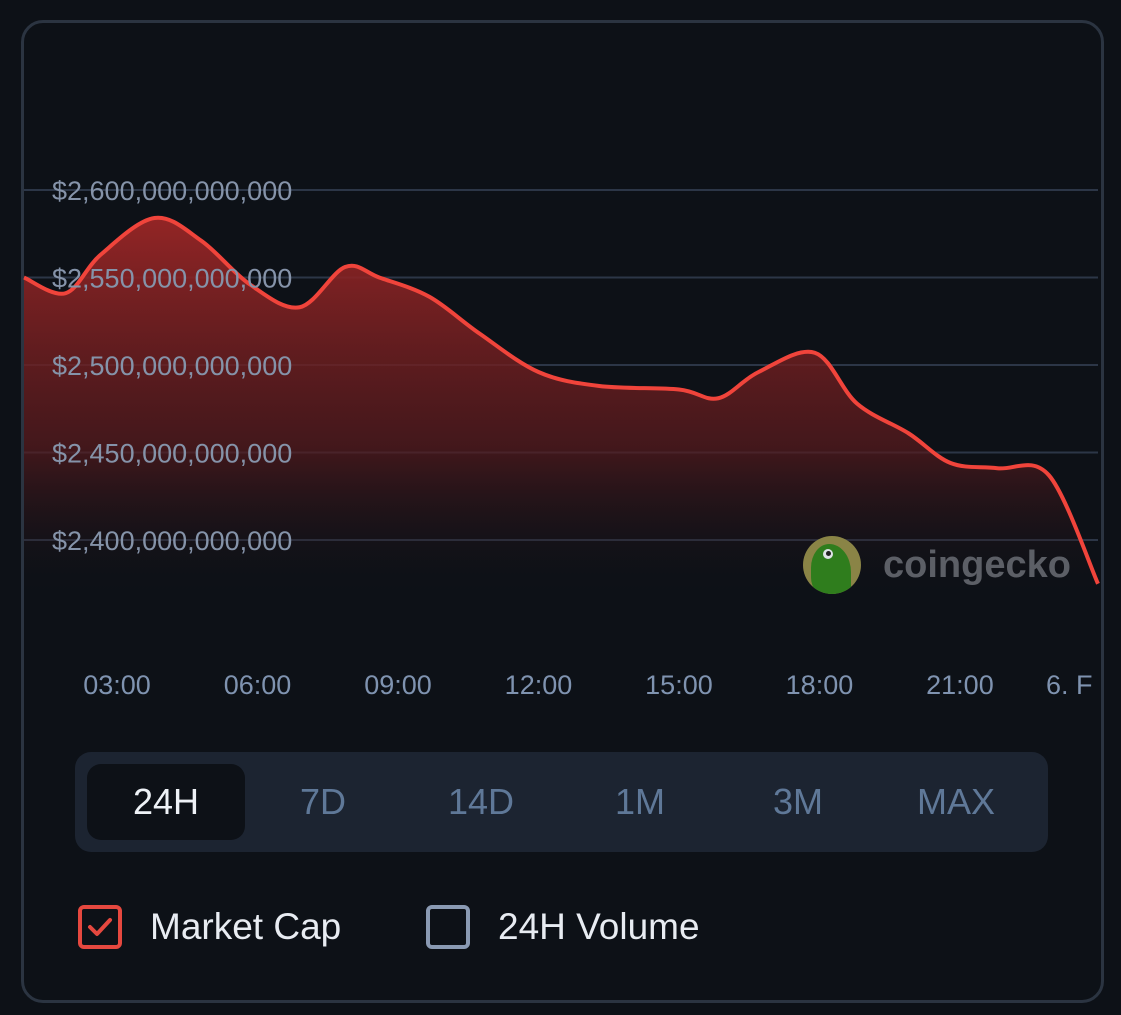 The width and height of the screenshot is (1121, 1015). I want to click on y-tick-label: $2,550,000,000,000, so click(172, 279).